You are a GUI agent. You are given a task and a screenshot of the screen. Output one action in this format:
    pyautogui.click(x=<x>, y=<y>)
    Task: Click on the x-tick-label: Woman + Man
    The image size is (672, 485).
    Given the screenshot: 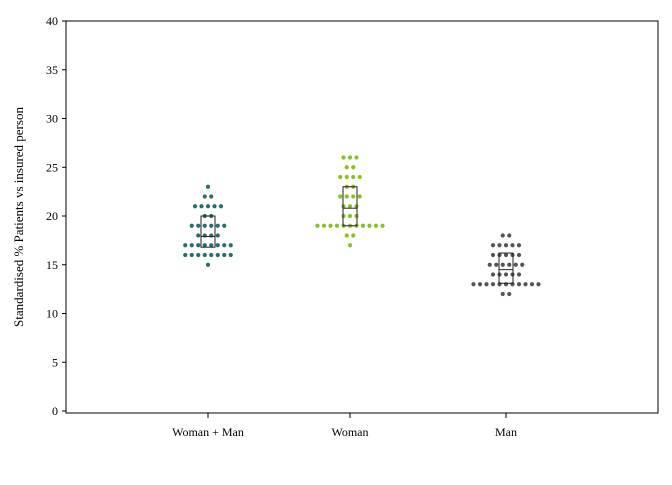 What is the action you would take?
    pyautogui.click(x=208, y=432)
    